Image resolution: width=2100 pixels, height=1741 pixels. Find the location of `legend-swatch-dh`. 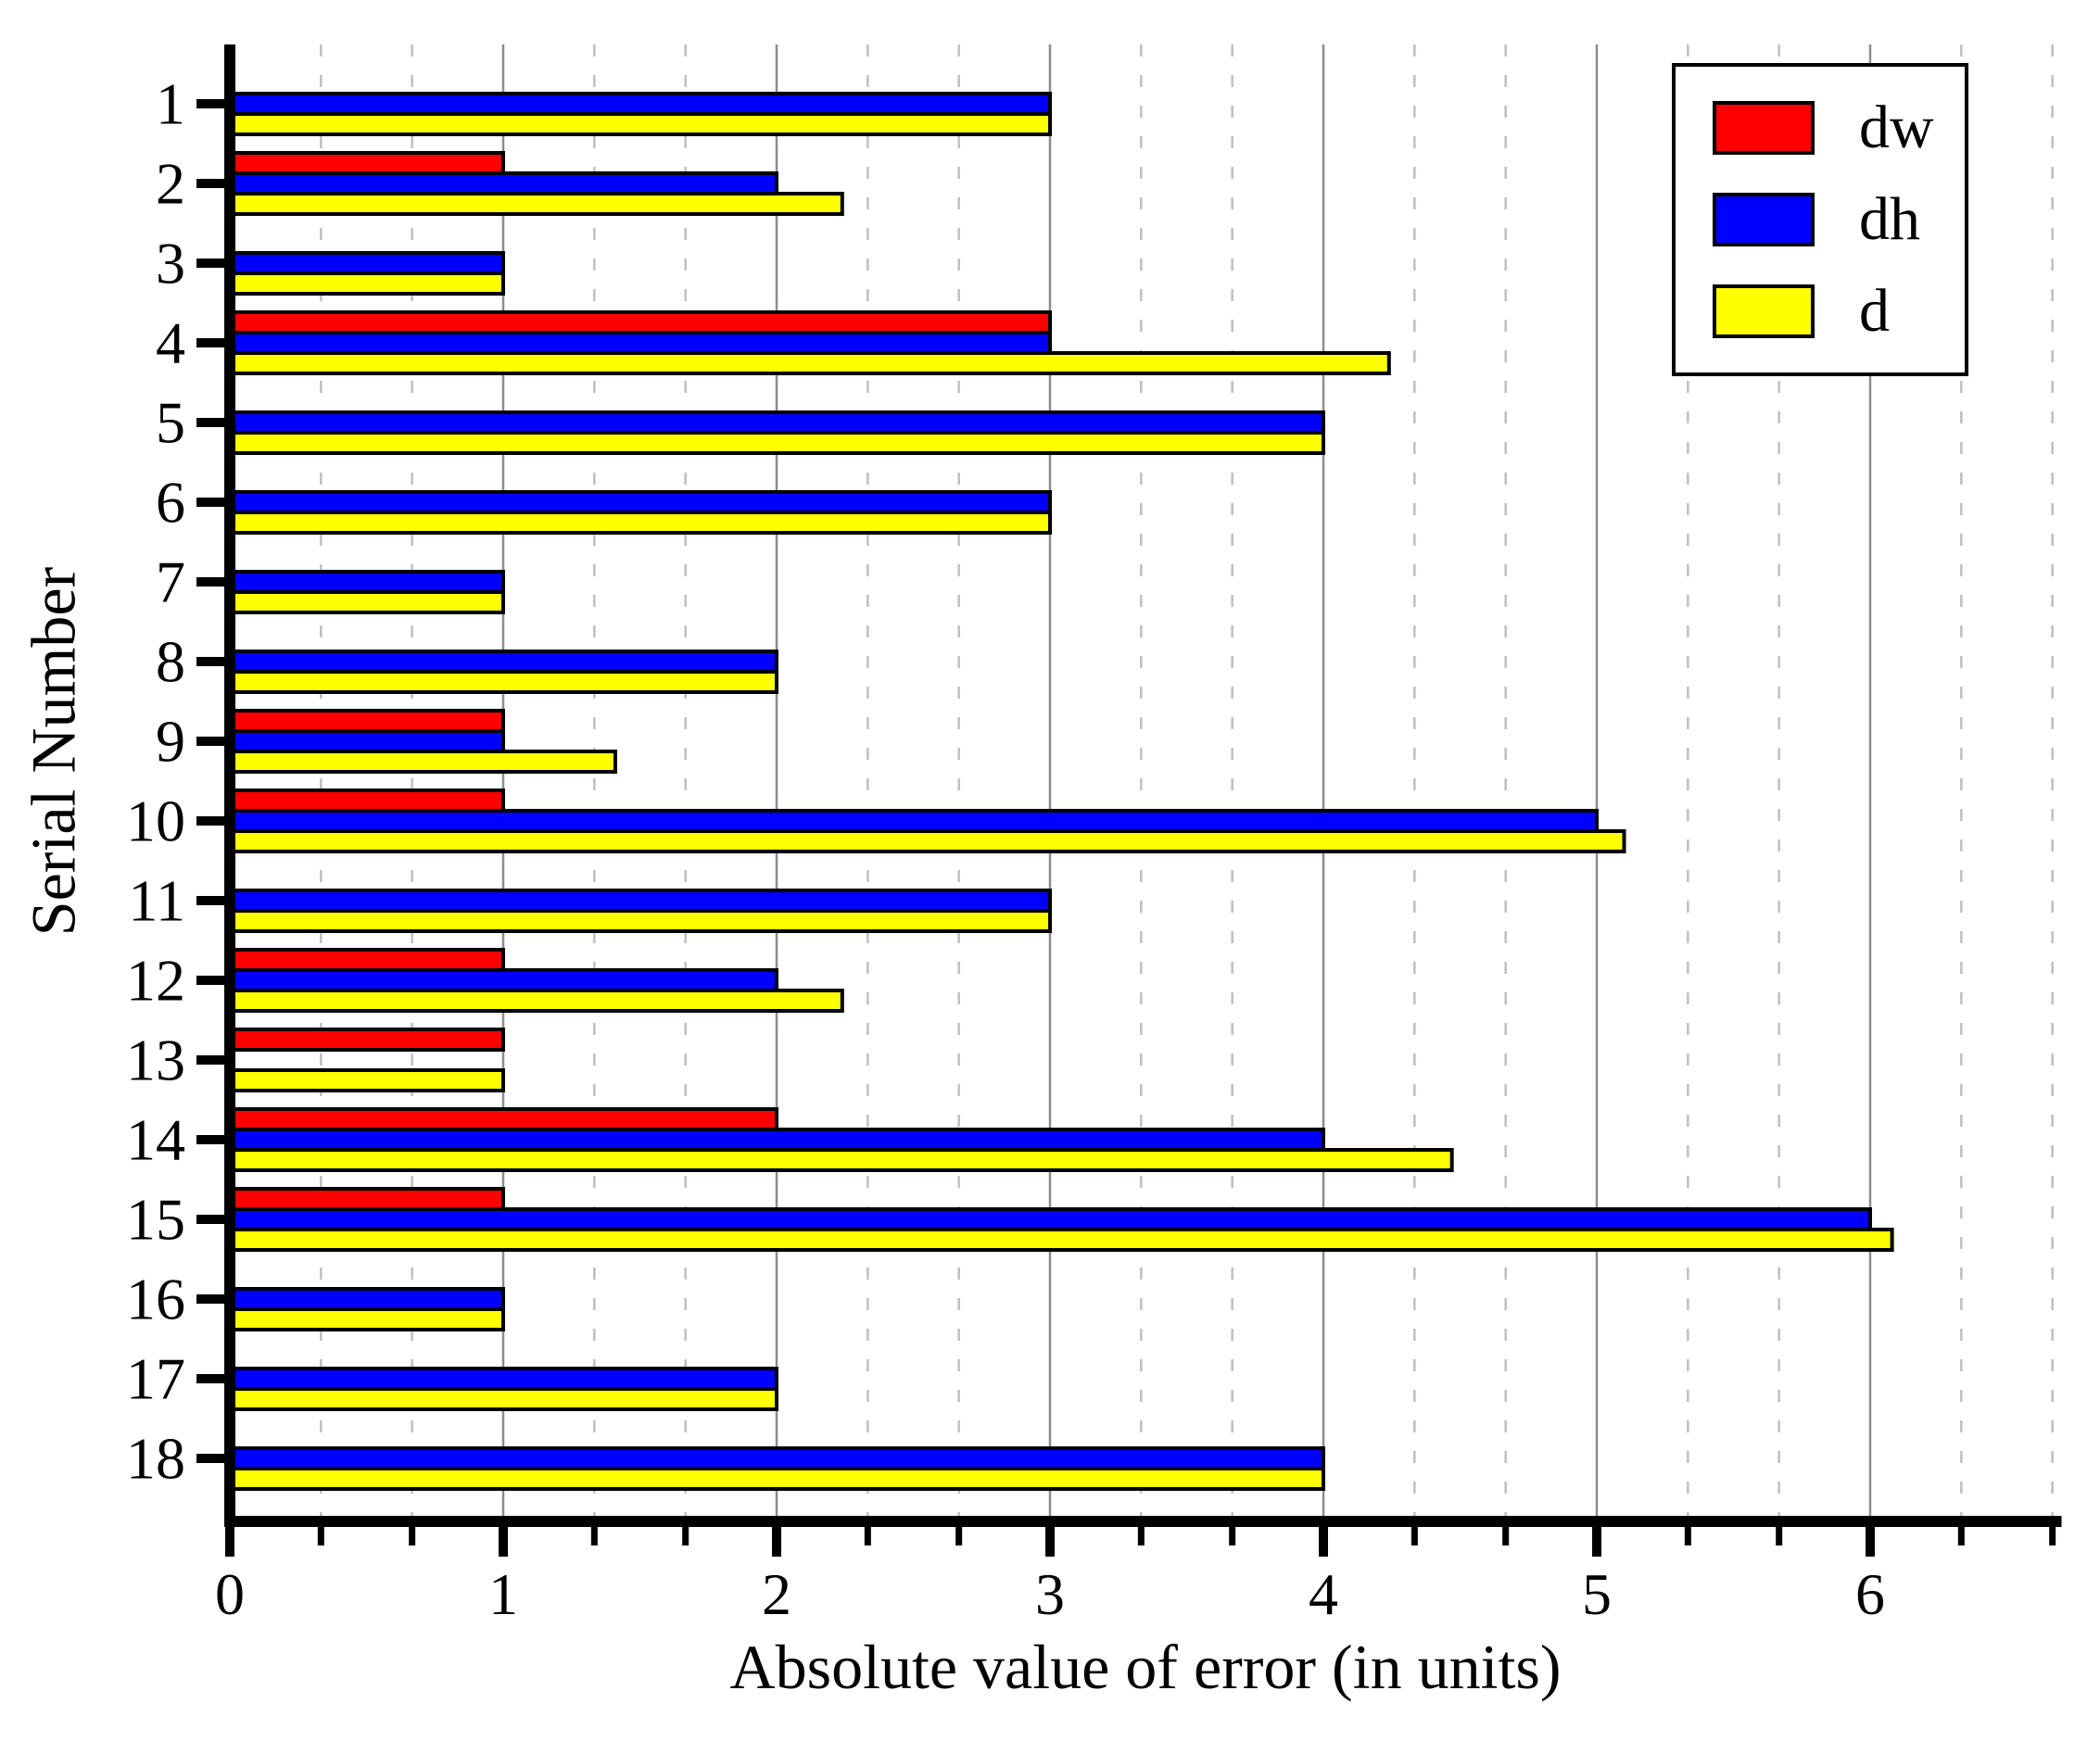

legend-swatch-dh is located at coordinates (1764, 219).